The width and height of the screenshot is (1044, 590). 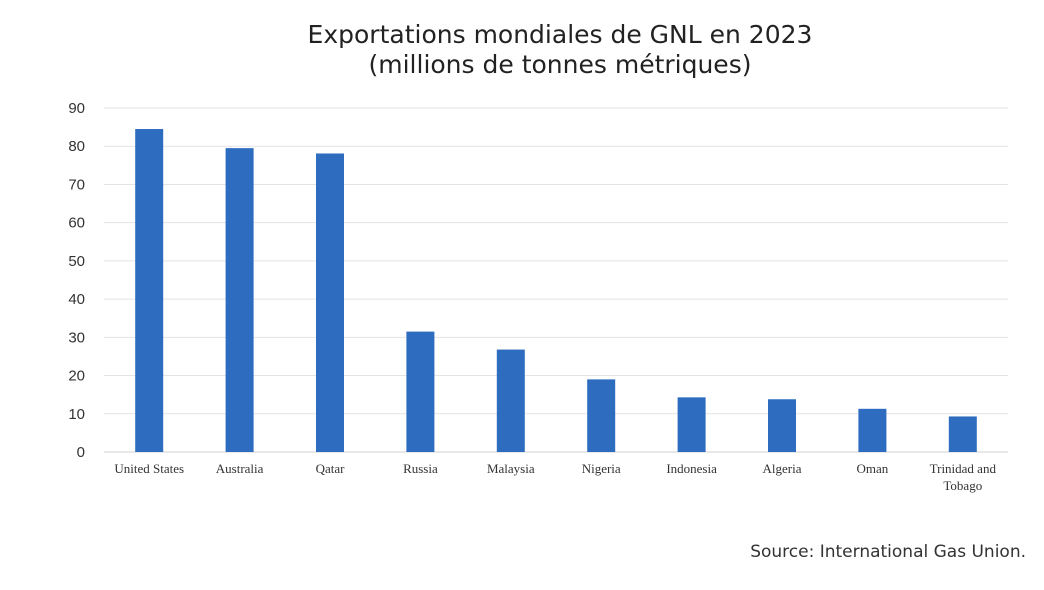 I want to click on y-axis-ticks: 0 10 20 30 40 50 60 70 80 90, so click(x=76, y=280).